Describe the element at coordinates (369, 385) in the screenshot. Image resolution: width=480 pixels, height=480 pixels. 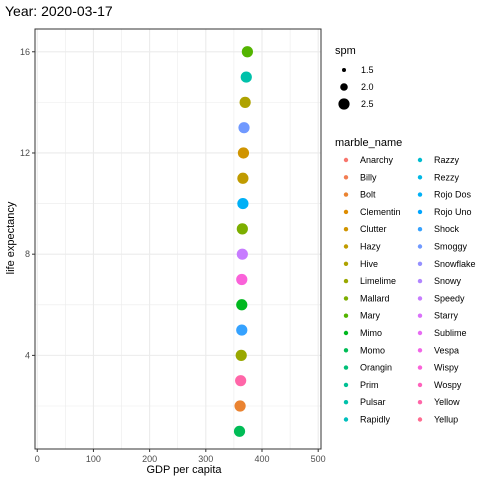
I see `color-legend-label: Prim` at that location.